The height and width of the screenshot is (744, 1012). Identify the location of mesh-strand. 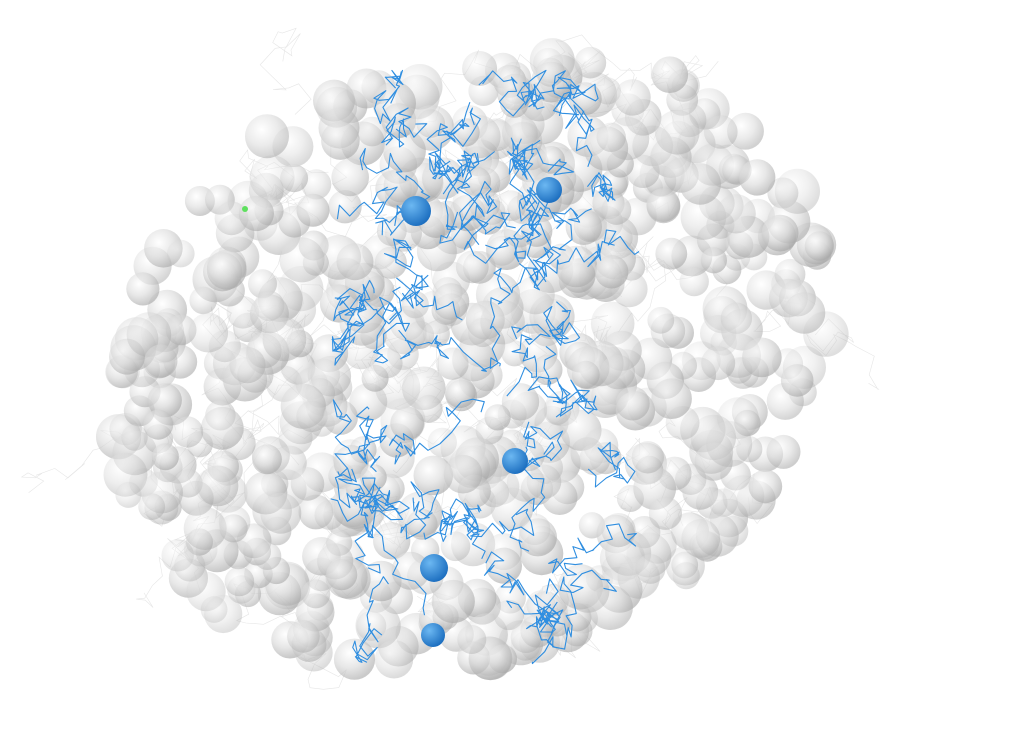
(285, 71).